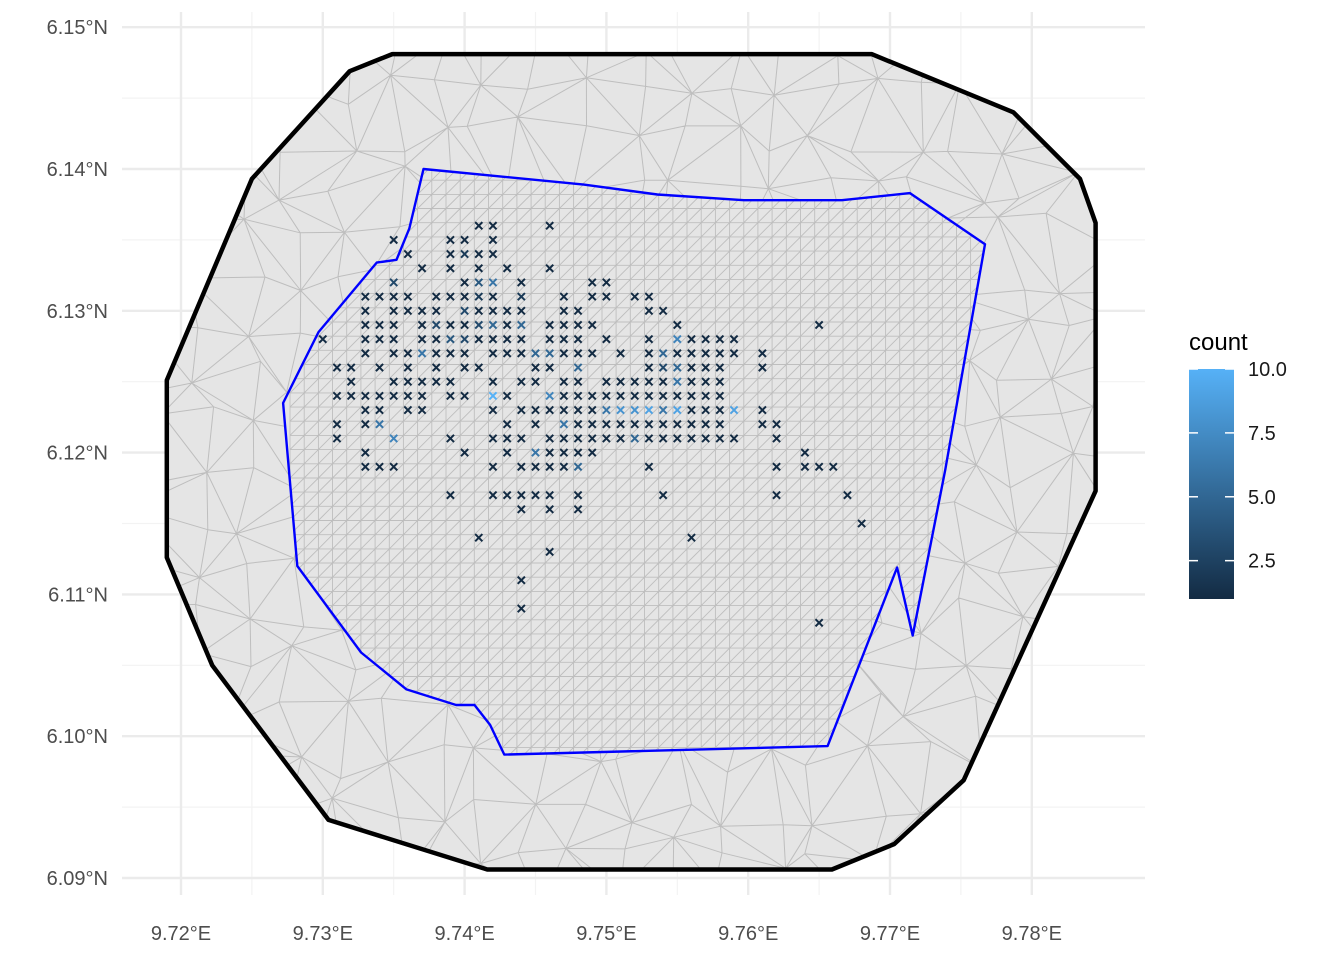 The height and width of the screenshot is (960, 1344). Describe the element at coordinates (1262, 434) in the screenshot. I see `legend-tick-label: 7.5` at that location.